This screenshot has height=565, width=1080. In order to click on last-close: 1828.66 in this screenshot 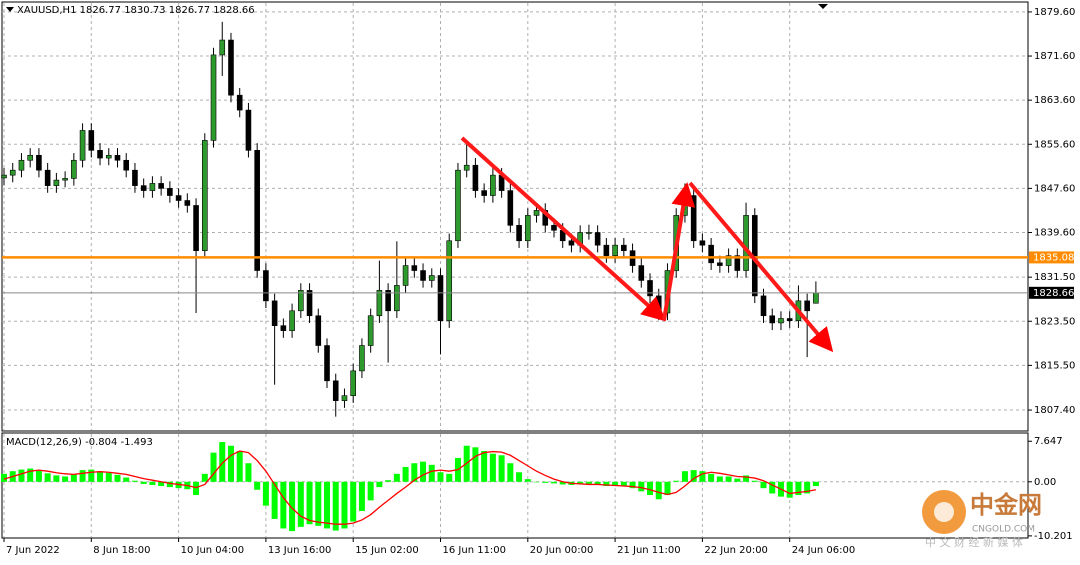, I will do `click(233, 10)`.